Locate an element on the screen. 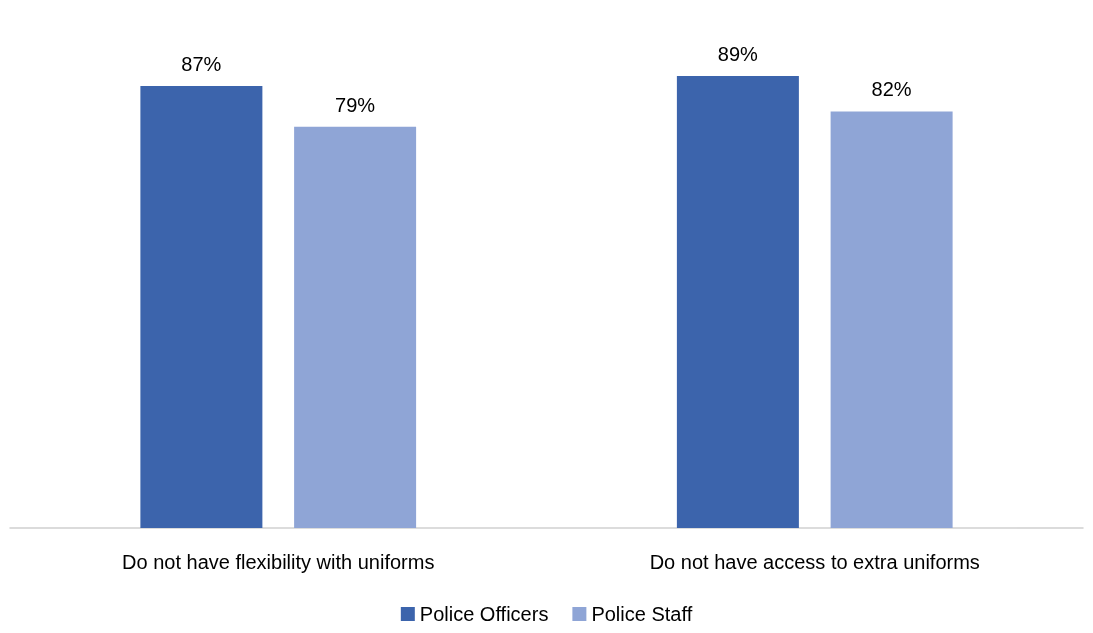 This screenshot has width=1093, height=633. data-label: 79% is located at coordinates (355, 104).